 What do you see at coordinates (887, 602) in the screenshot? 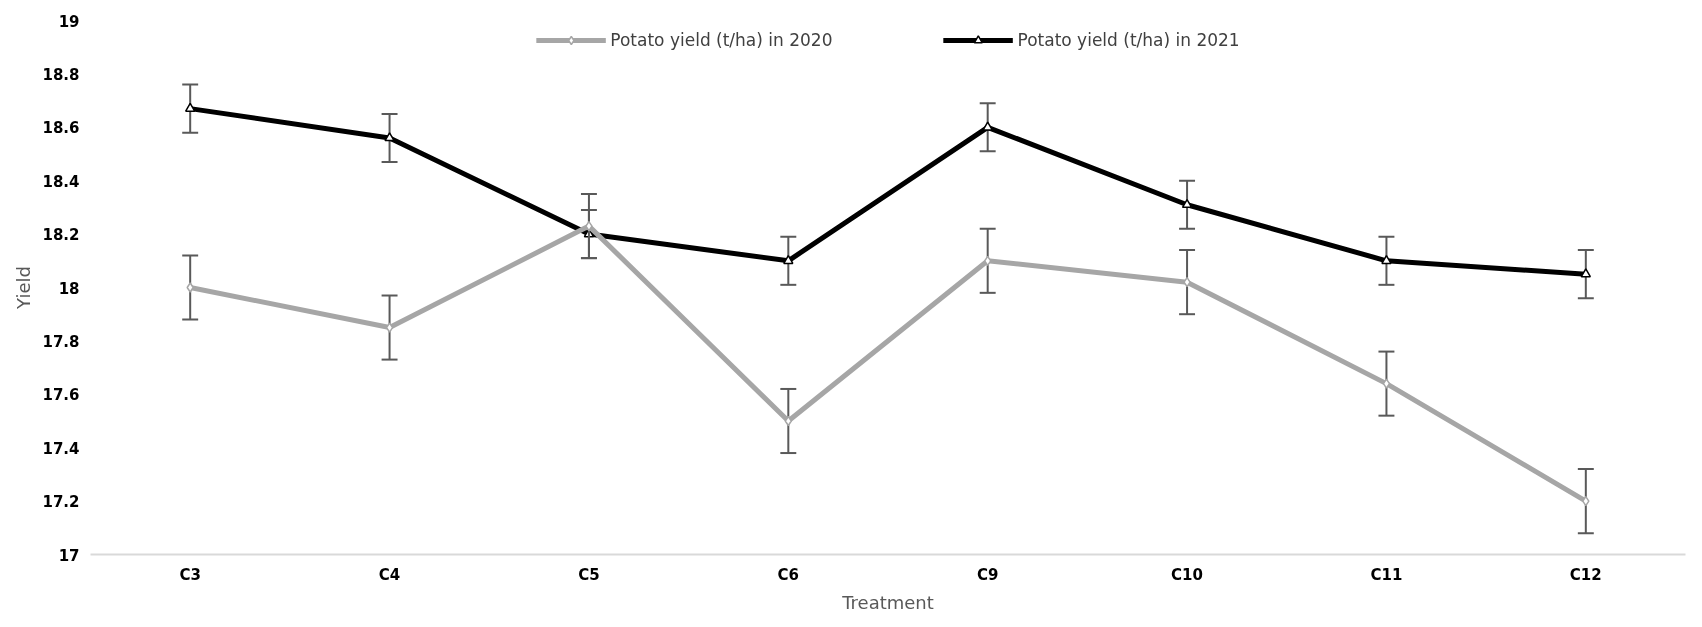
I see `x-axis-title: Treatment` at bounding box center [887, 602].